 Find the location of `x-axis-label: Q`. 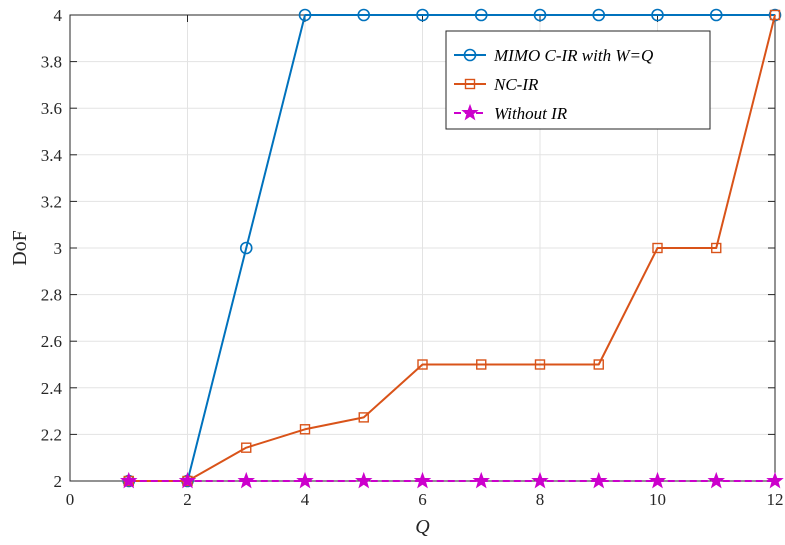

x-axis-label: Q is located at coordinates (422, 527).